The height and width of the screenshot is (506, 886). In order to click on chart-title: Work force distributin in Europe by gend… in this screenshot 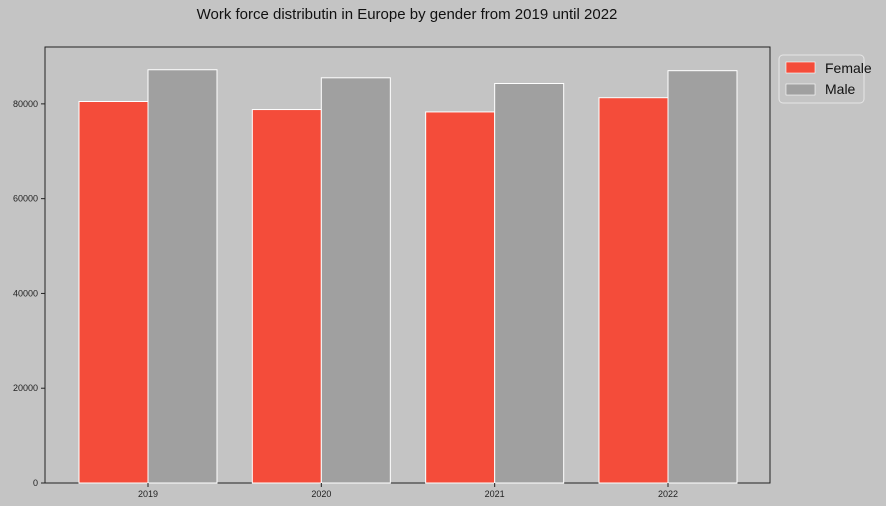, I will do `click(407, 14)`.